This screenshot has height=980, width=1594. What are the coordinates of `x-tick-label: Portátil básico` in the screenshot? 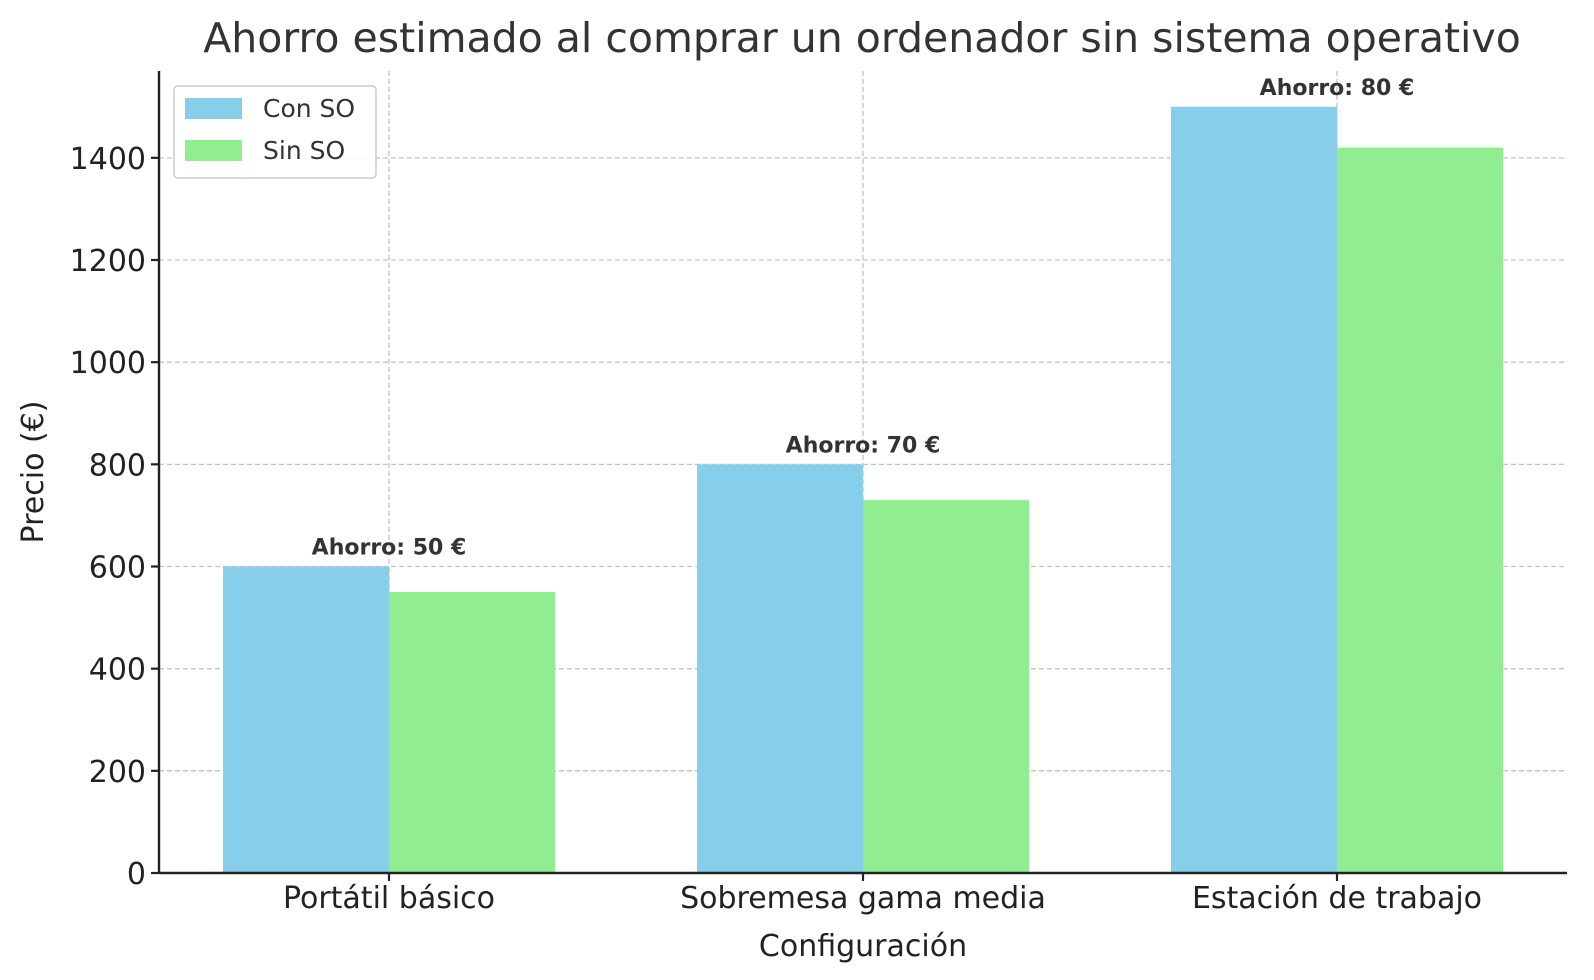 It's located at (389, 898).